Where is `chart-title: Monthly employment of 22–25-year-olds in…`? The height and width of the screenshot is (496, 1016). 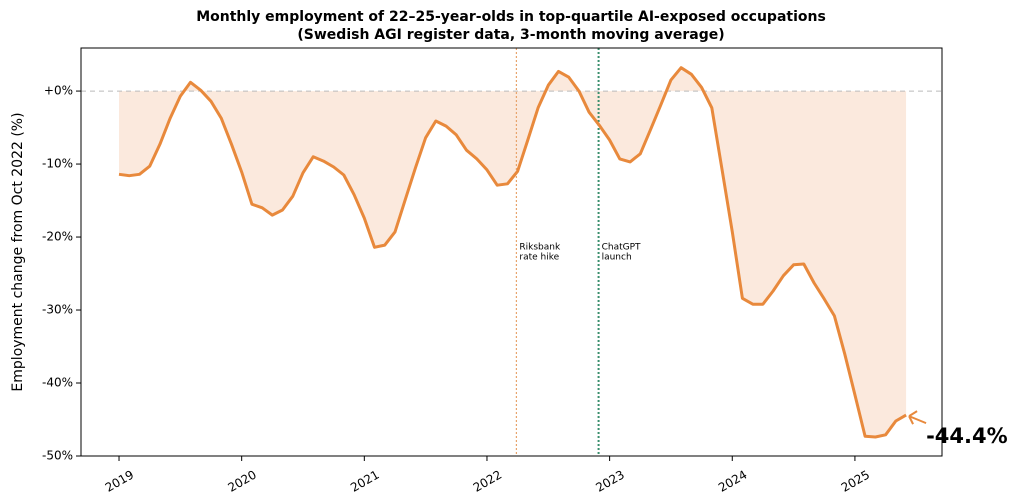 chart-title: Monthly employment of 22–25-year-olds in… is located at coordinates (511, 17).